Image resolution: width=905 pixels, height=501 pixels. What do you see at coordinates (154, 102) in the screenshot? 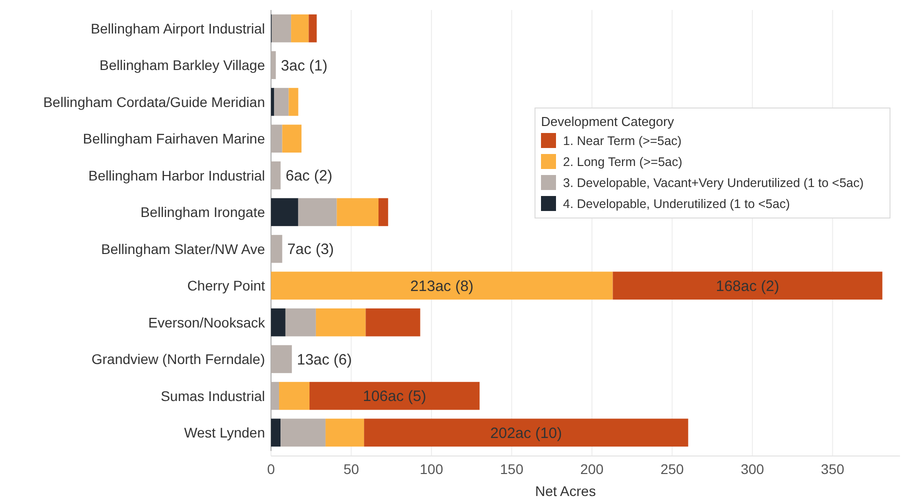
I see `y-tick-label: Bellingham Cordata/Guide Meridian` at bounding box center [154, 102].